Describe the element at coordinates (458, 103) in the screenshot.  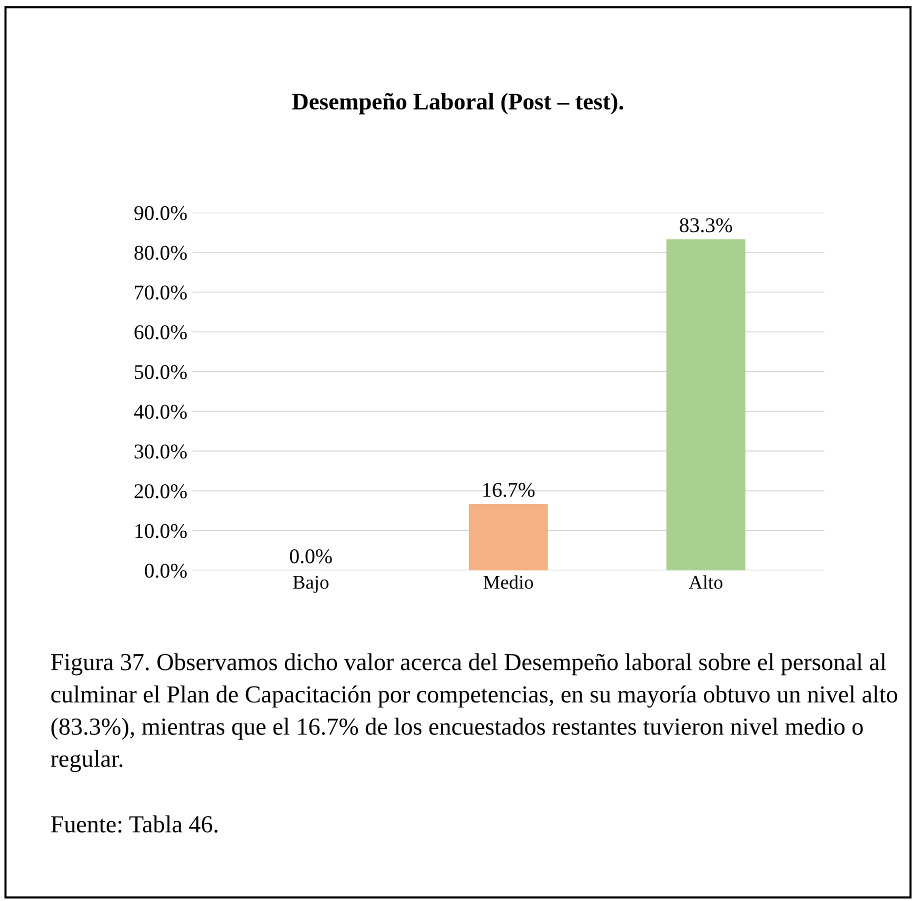
I see `chart-title: Desempeño Laboral (Post – test).` at that location.